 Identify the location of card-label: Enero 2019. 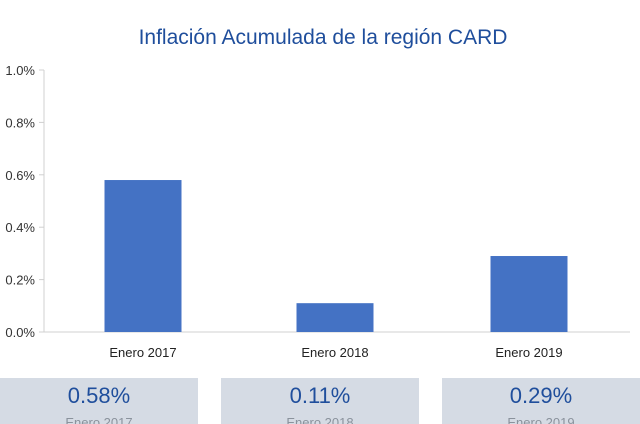
(541, 419).